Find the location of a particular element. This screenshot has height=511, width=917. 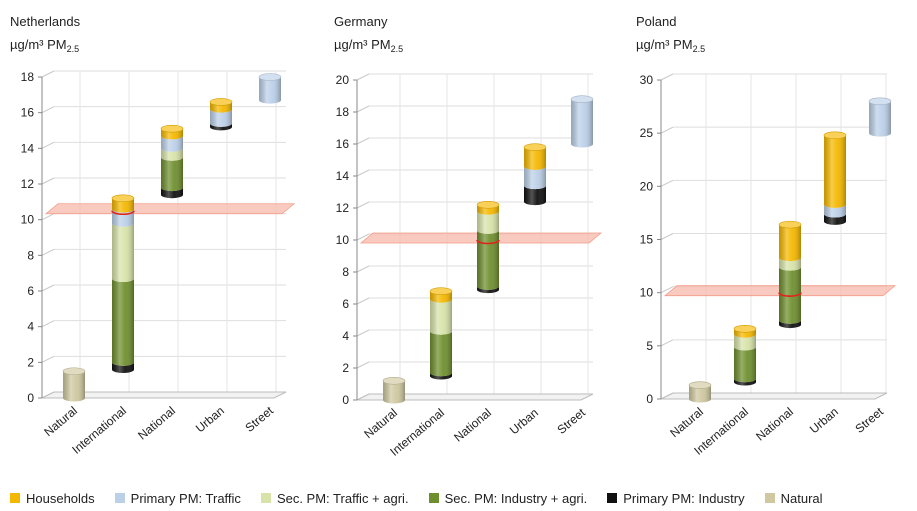

y-tick-label: 10 is located at coordinates (343, 240).